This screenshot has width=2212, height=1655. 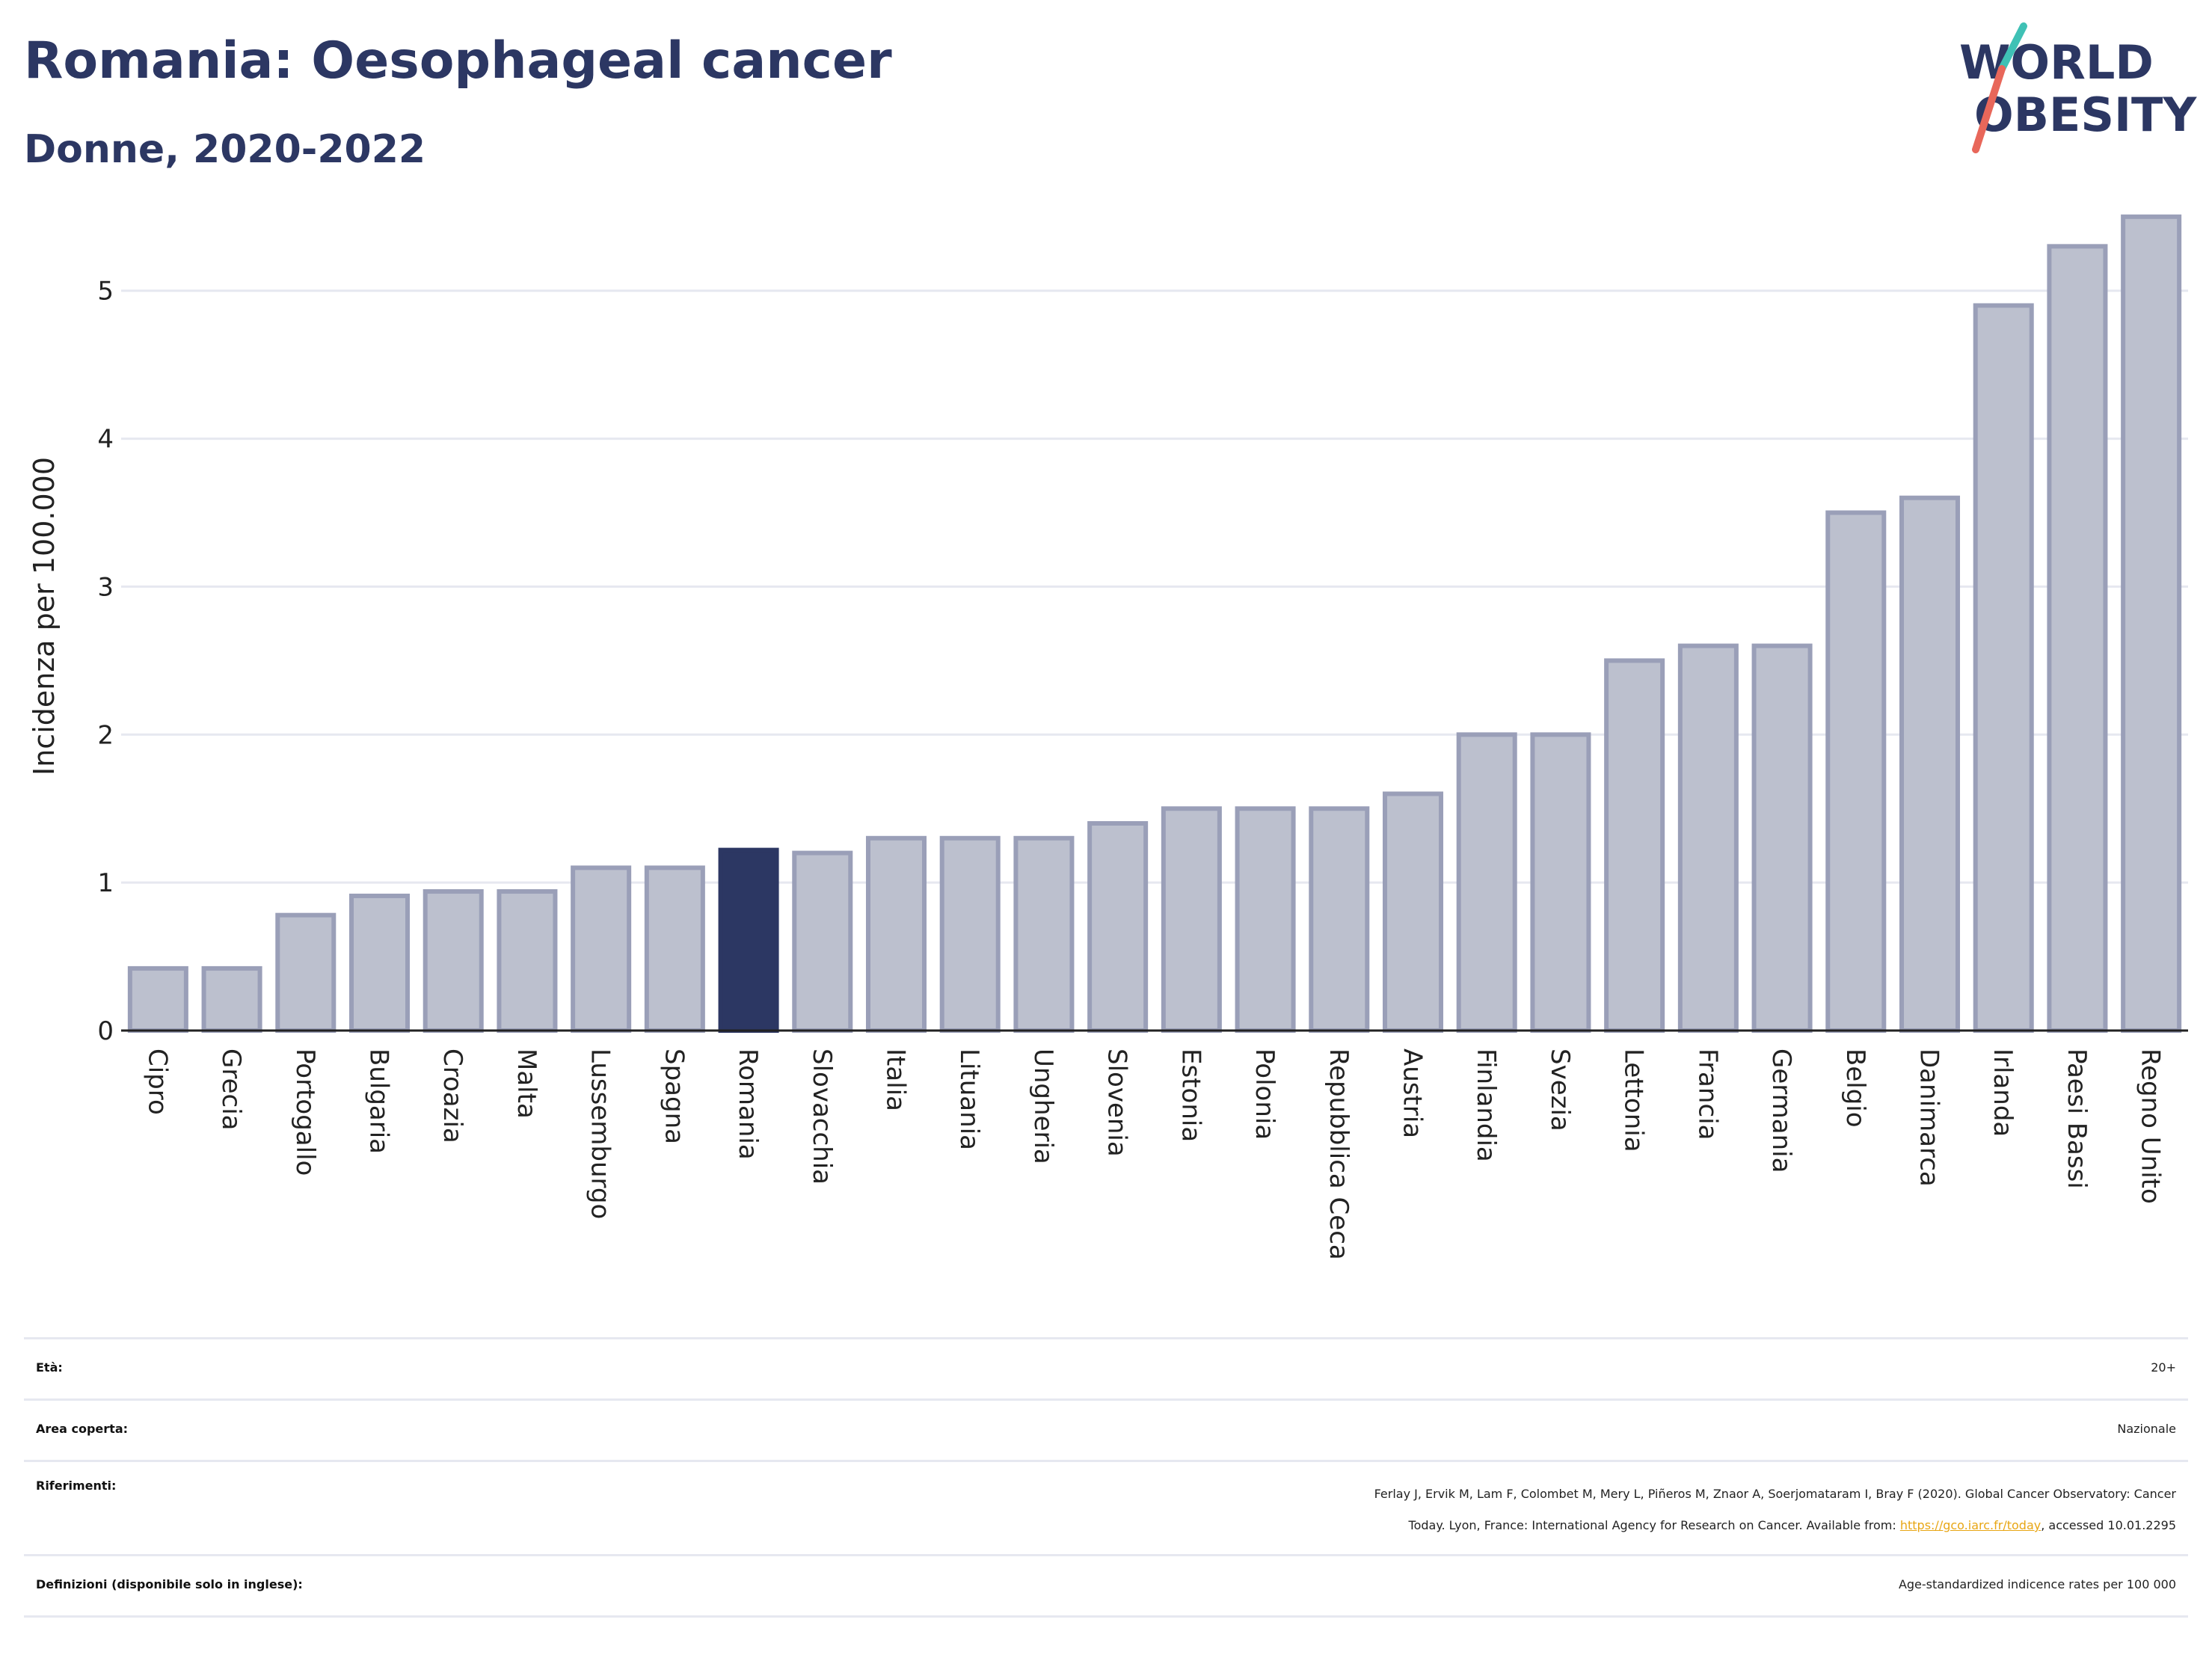 I want to click on x-tick-label: Paesi Bassi, so click(x=2077, y=1118).